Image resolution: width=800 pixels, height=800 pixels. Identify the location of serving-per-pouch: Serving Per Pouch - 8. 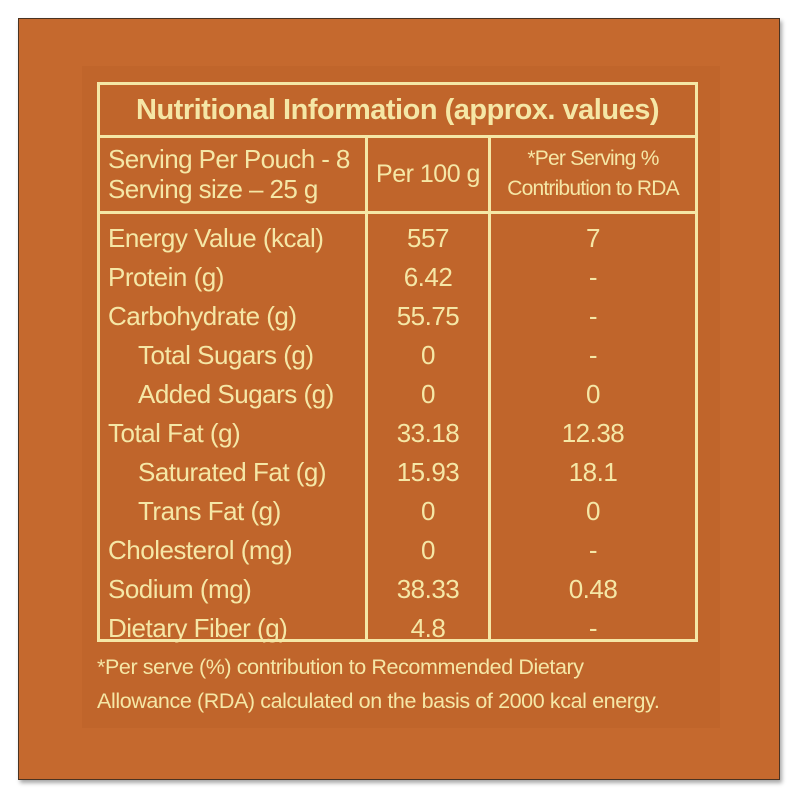
(229, 159).